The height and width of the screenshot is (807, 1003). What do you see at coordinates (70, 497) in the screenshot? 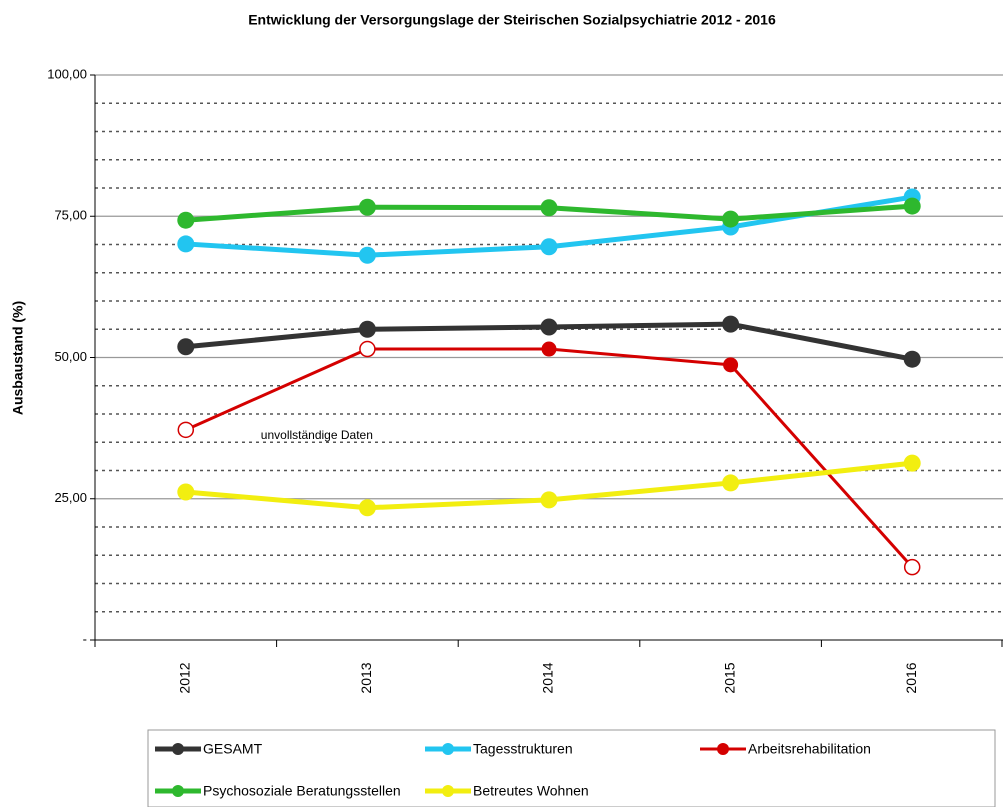
I see `y-tick-label: 25,00` at bounding box center [70, 497].